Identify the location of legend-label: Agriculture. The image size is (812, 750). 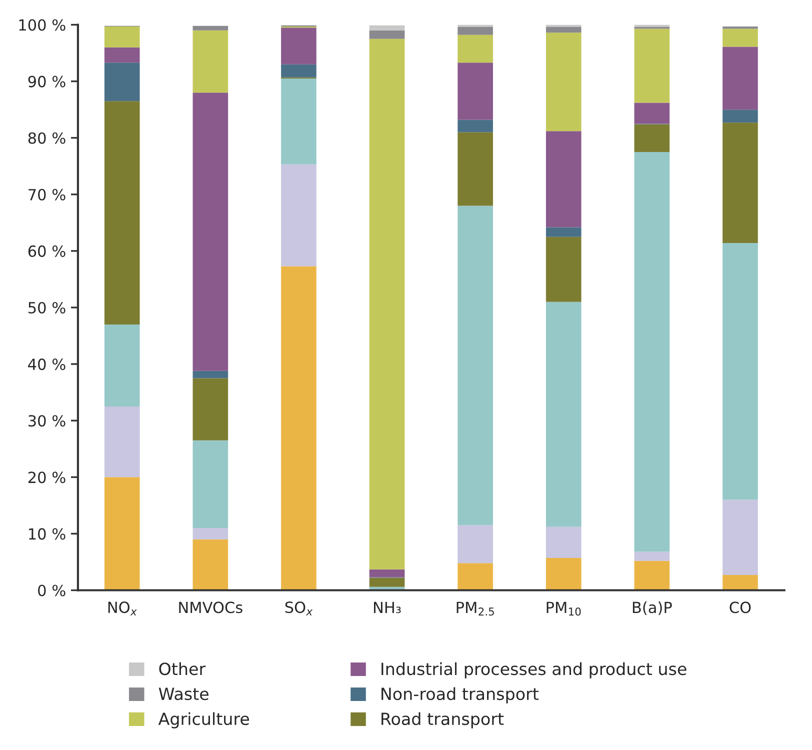
(204, 720).